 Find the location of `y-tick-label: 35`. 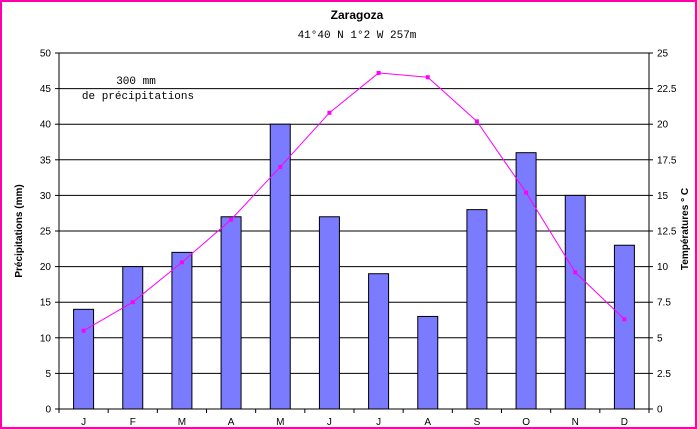

y-tick-label: 35 is located at coordinates (46, 160).